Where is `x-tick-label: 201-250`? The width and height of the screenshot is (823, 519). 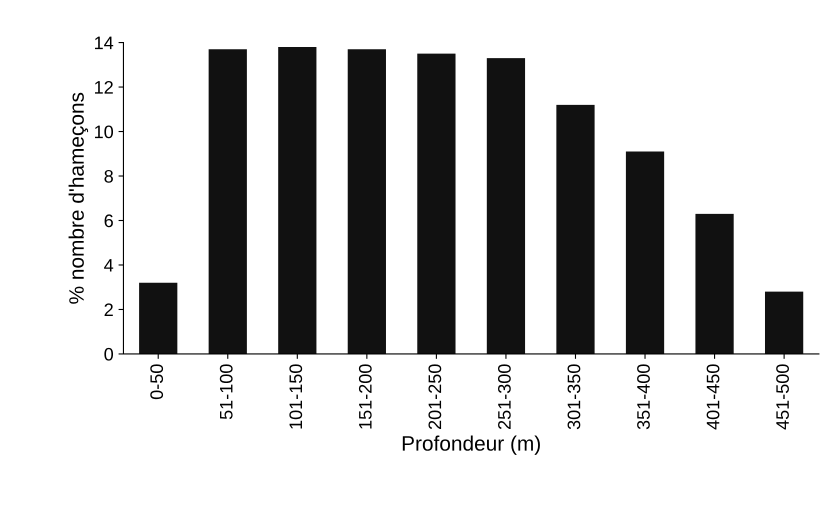 x-tick-label: 201-250 is located at coordinates (435, 397).